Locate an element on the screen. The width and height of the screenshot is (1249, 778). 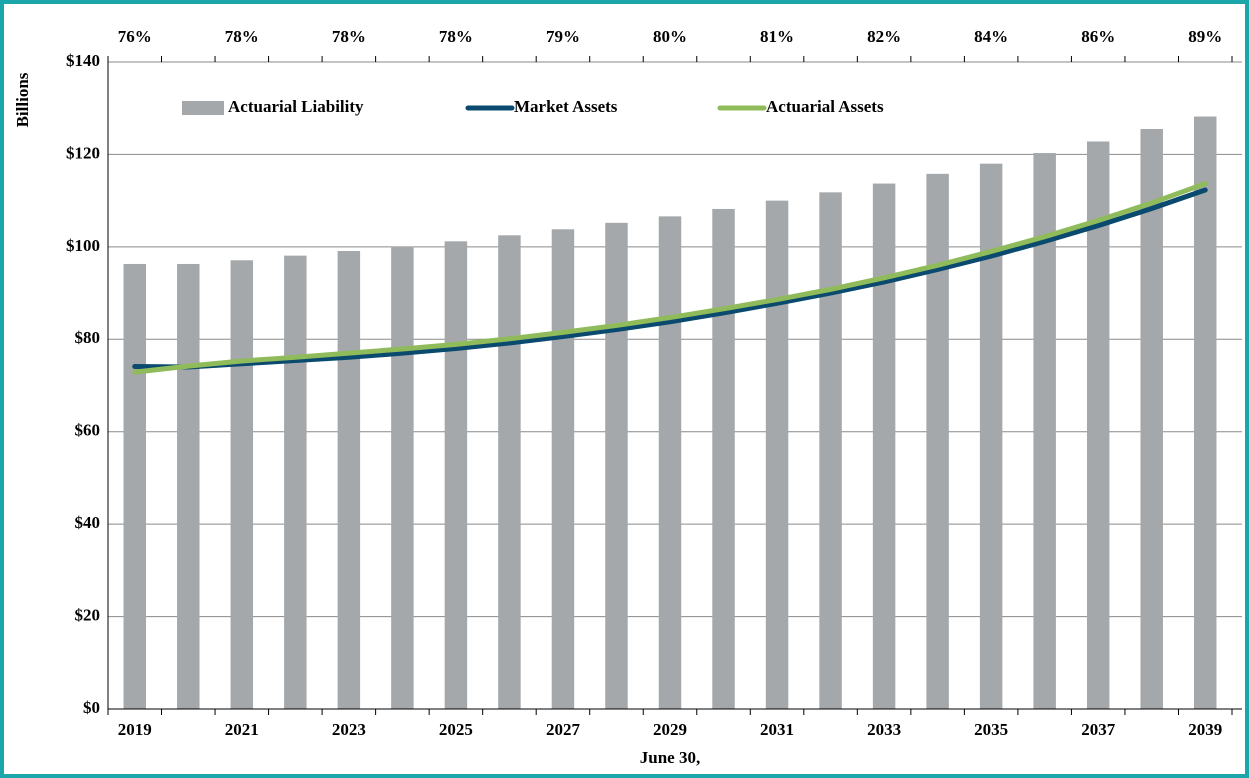
y-axis-label: Billions is located at coordinates (22, 99).